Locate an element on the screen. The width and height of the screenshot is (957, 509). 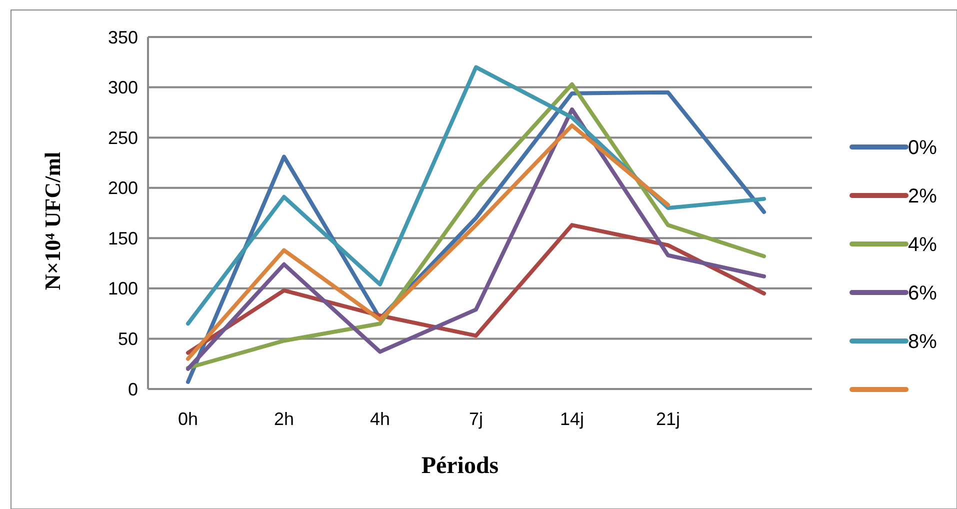
y-tick-label: 200 is located at coordinates (123, 188).